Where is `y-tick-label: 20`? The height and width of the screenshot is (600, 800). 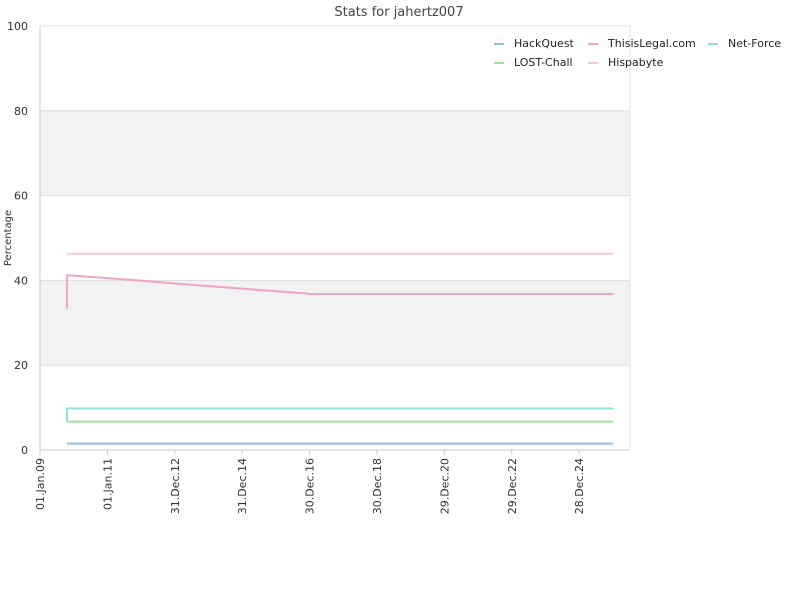
y-tick-label: 20 is located at coordinates (21, 365).